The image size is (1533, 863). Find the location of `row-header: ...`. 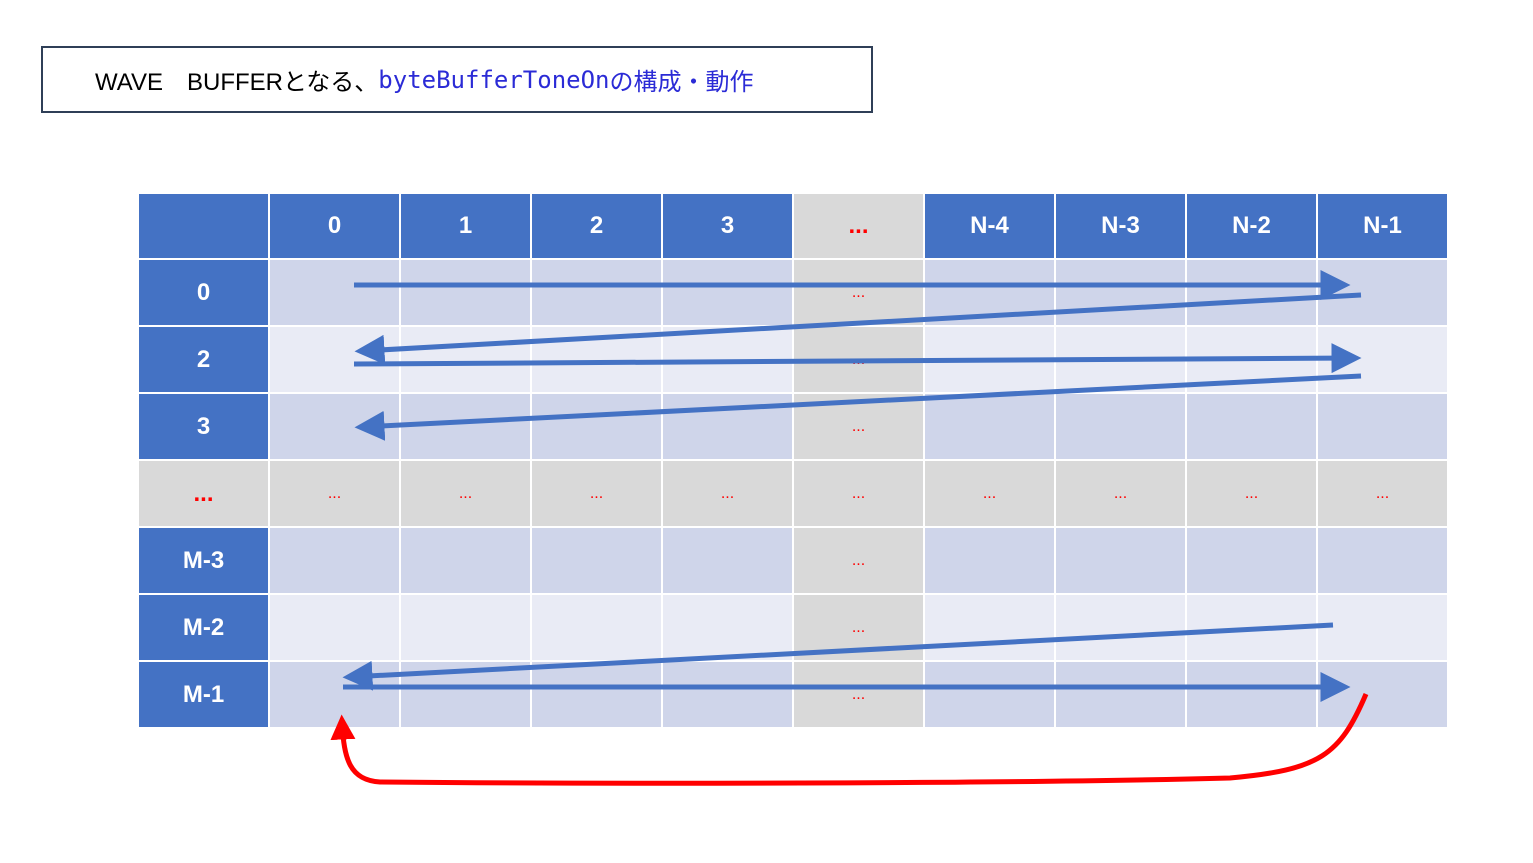

row-header: ... is located at coordinates (203, 493).